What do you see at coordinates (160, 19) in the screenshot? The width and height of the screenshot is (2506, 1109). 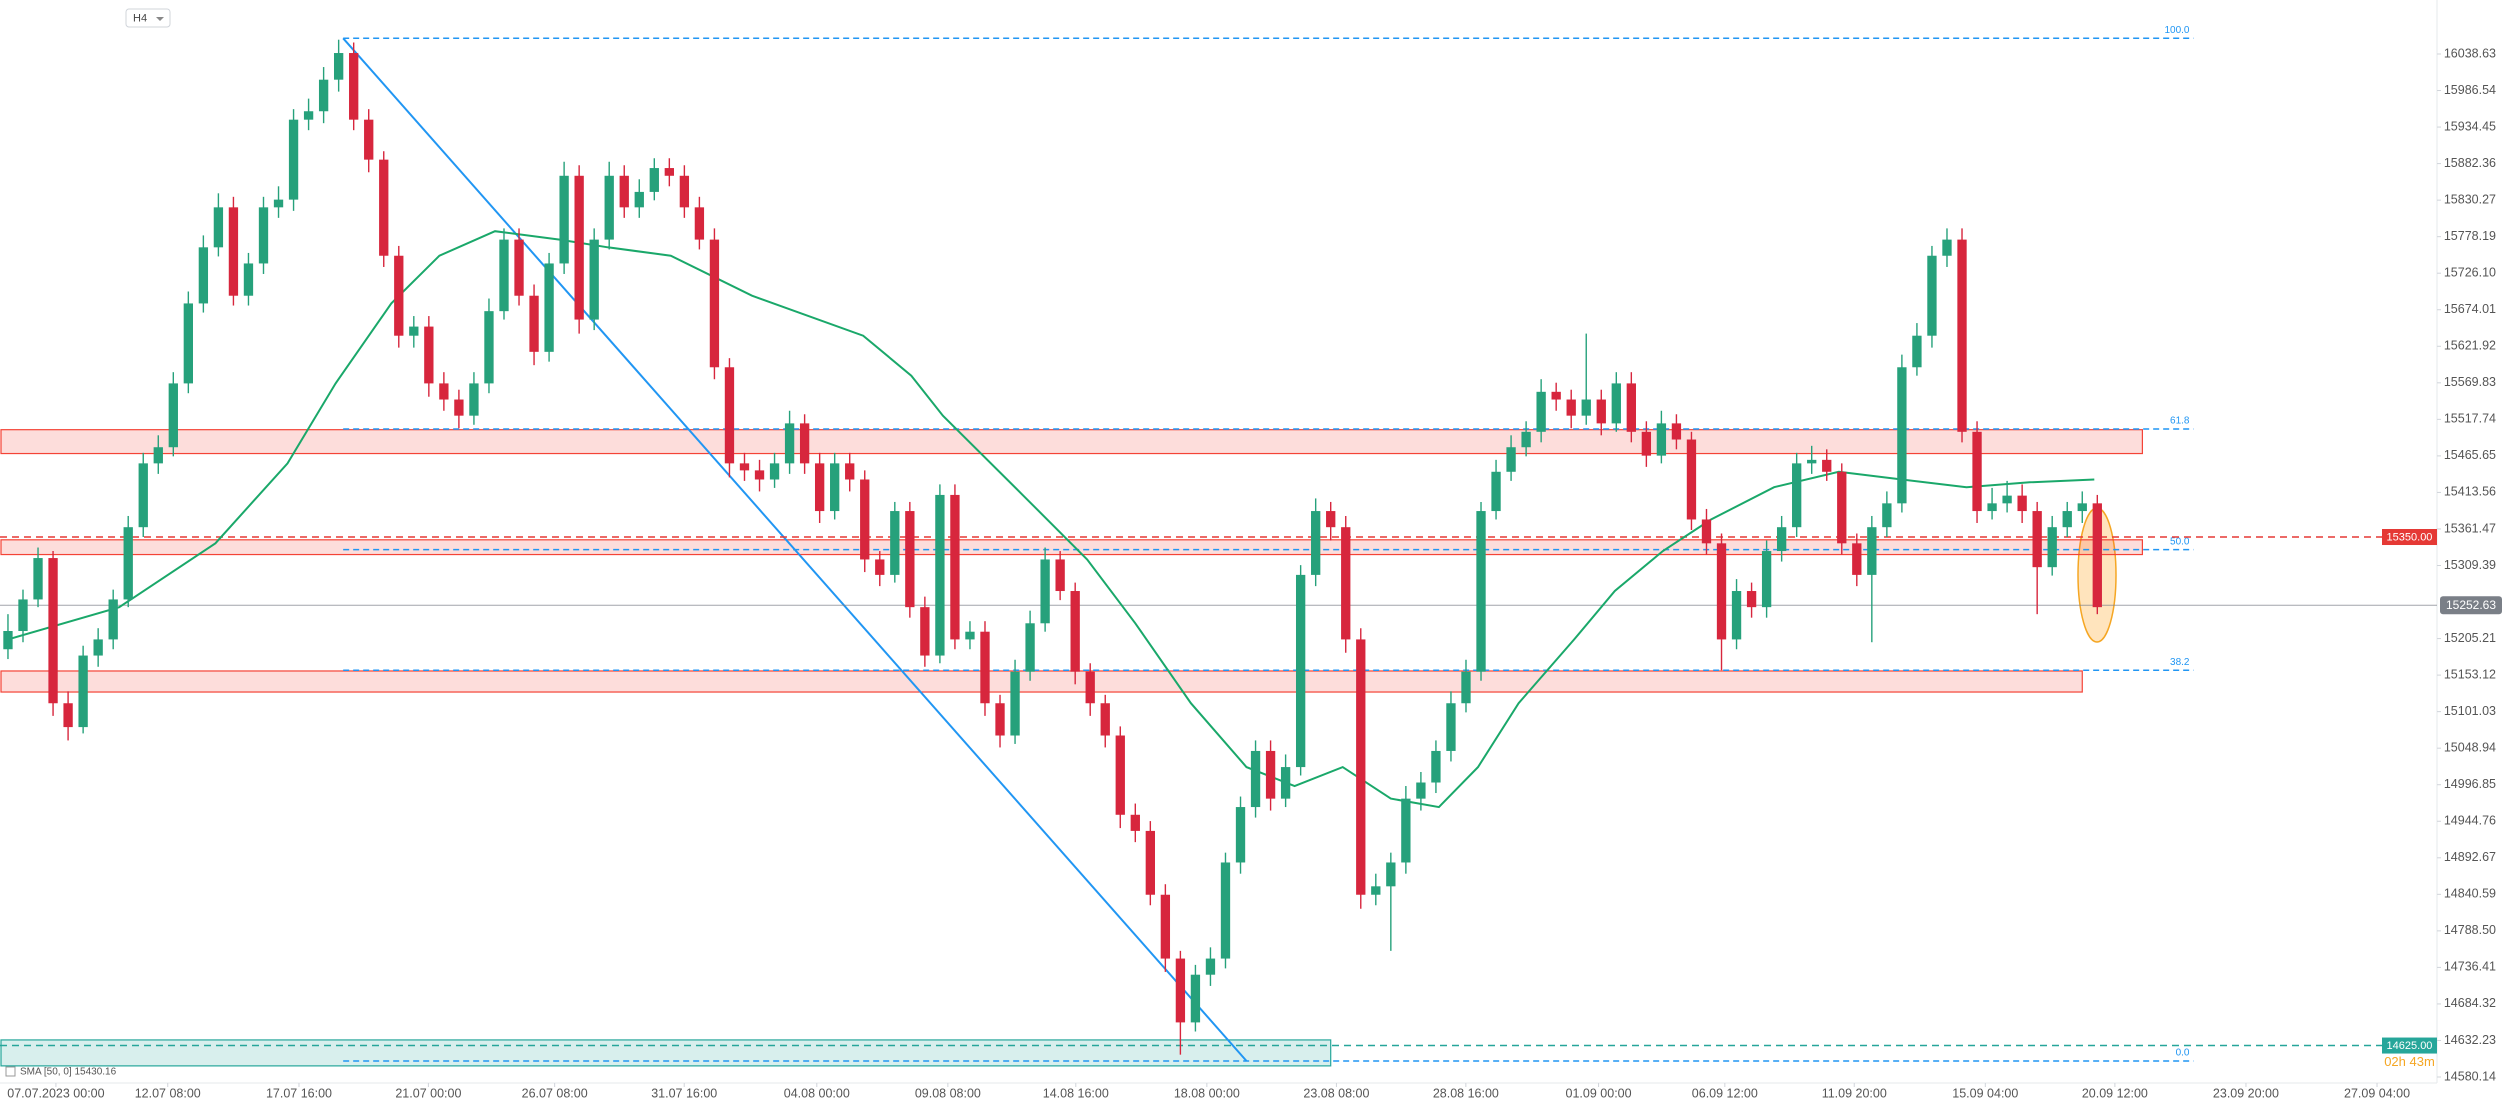 I see `dropdown-arrow` at bounding box center [160, 19].